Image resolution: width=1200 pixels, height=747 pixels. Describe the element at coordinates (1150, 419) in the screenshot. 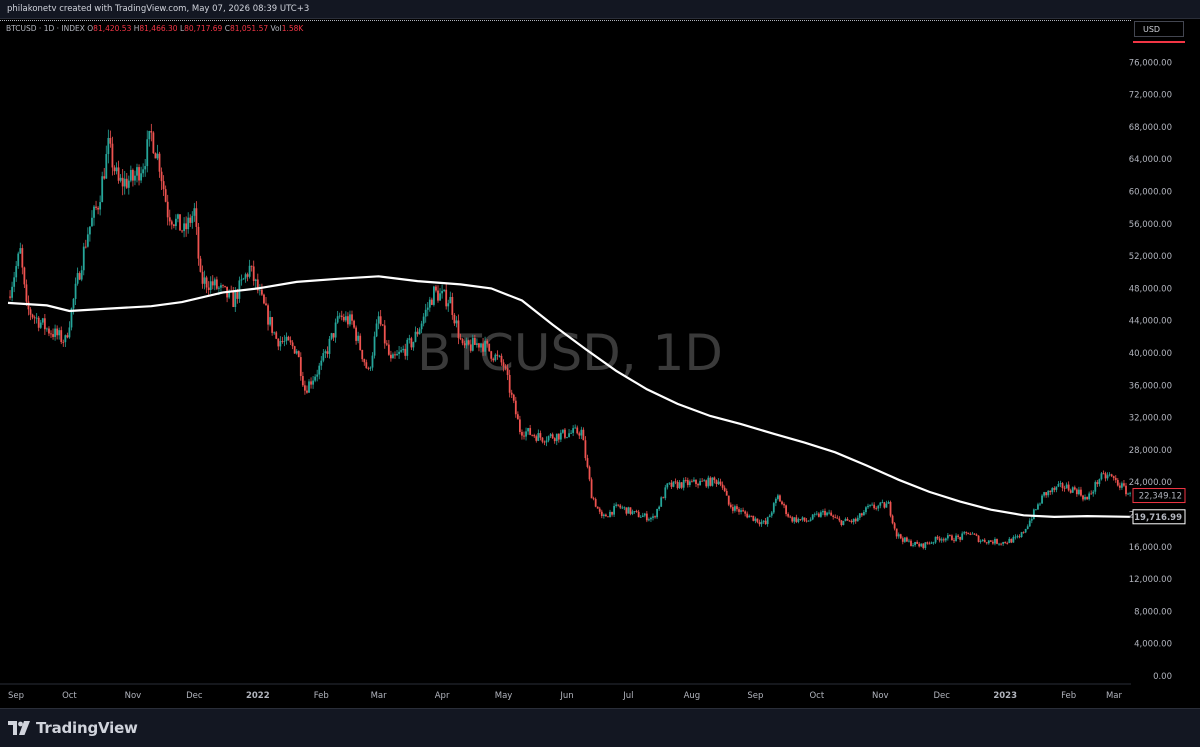

I see `y-tick-label: 32,000.00` at that location.